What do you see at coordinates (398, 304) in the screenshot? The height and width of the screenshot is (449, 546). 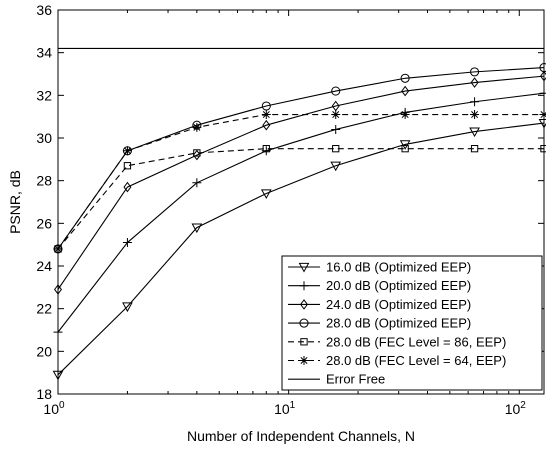 I see `legend-label-2: 24.0 dB (Optimized EEP)` at bounding box center [398, 304].